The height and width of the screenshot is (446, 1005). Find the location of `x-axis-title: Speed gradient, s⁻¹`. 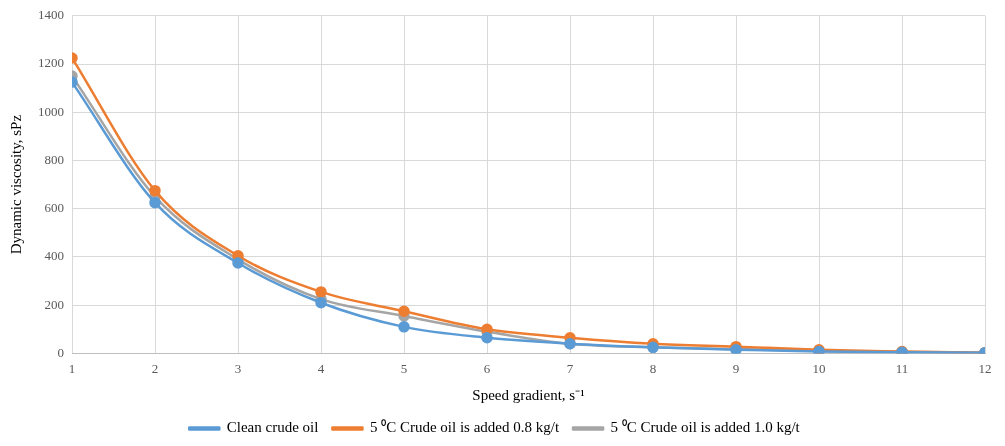

x-axis-title: Speed gradient, s⁻¹ is located at coordinates (528, 394).